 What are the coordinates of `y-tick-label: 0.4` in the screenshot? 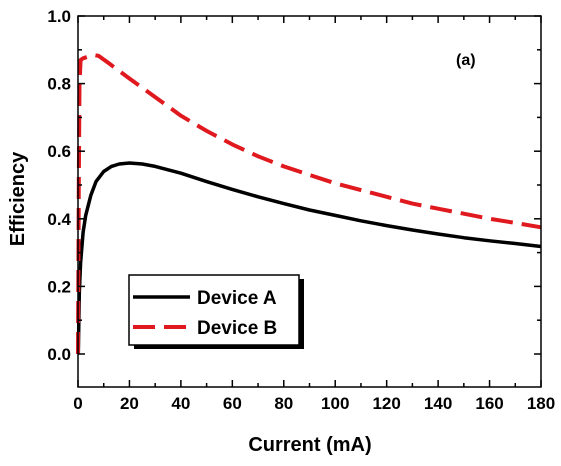 It's located at (59, 219).